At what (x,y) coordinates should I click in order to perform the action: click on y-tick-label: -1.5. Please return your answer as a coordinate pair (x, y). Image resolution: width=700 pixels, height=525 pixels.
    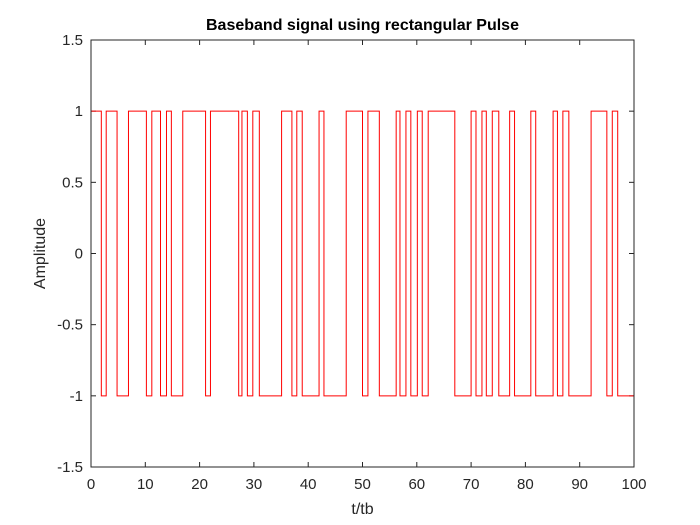
    Looking at the image, I should click on (70, 467).